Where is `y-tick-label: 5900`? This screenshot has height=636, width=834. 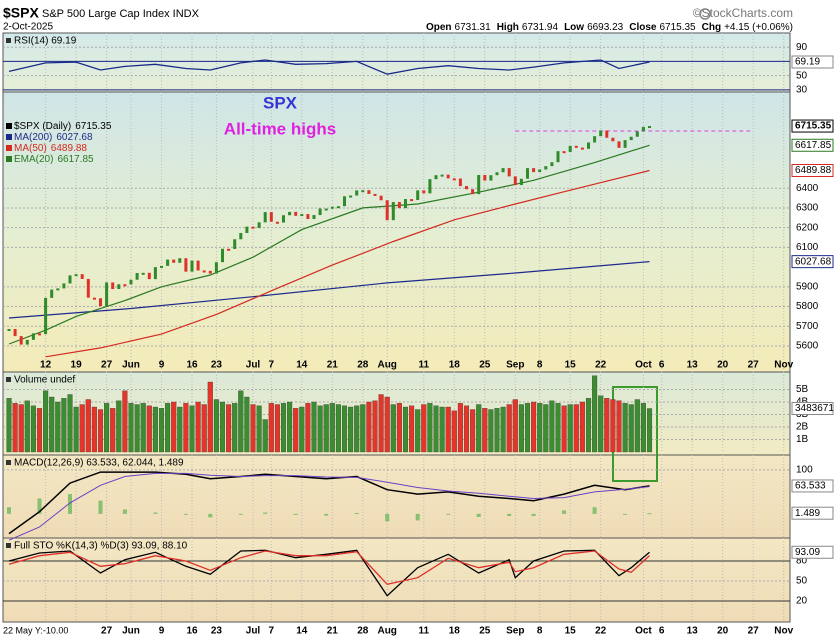
y-tick-label: 5900 is located at coordinates (807, 286).